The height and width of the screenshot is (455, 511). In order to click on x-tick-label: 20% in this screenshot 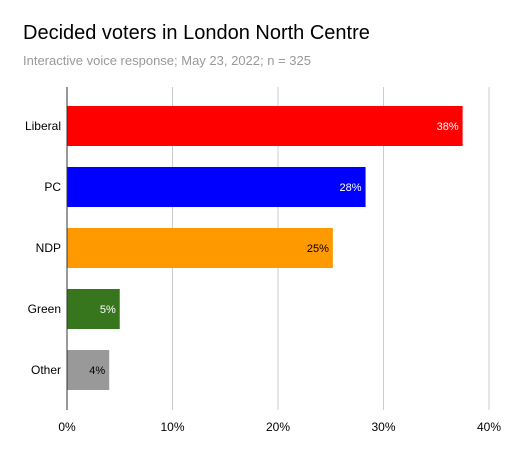, I will do `click(278, 427)`.